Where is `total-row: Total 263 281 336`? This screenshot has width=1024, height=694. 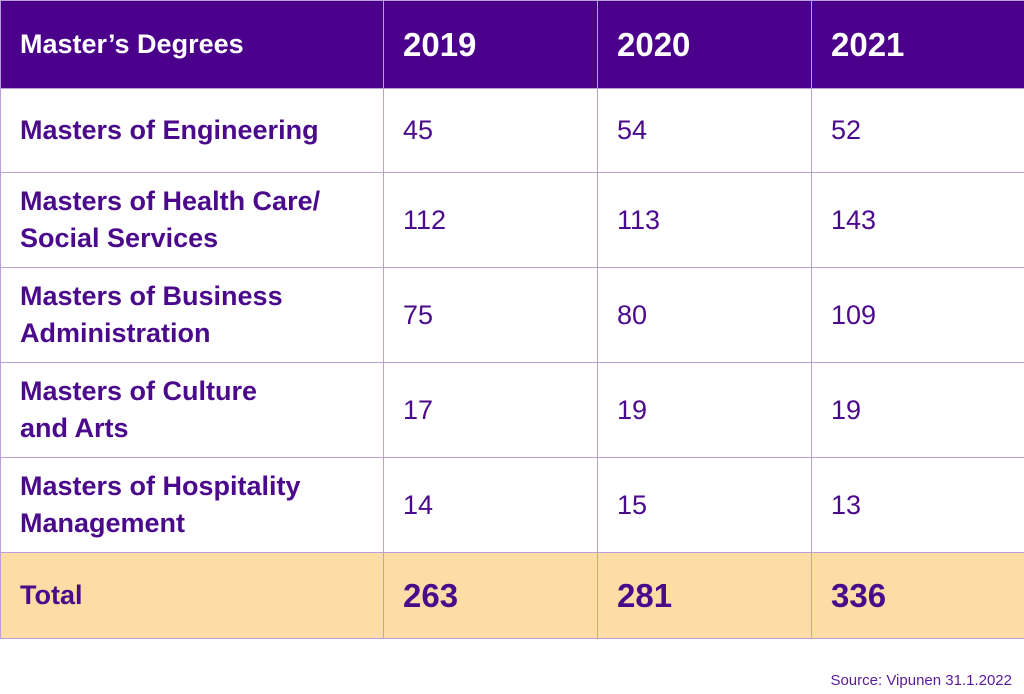 total-row: Total 263 281 336 is located at coordinates (512, 595).